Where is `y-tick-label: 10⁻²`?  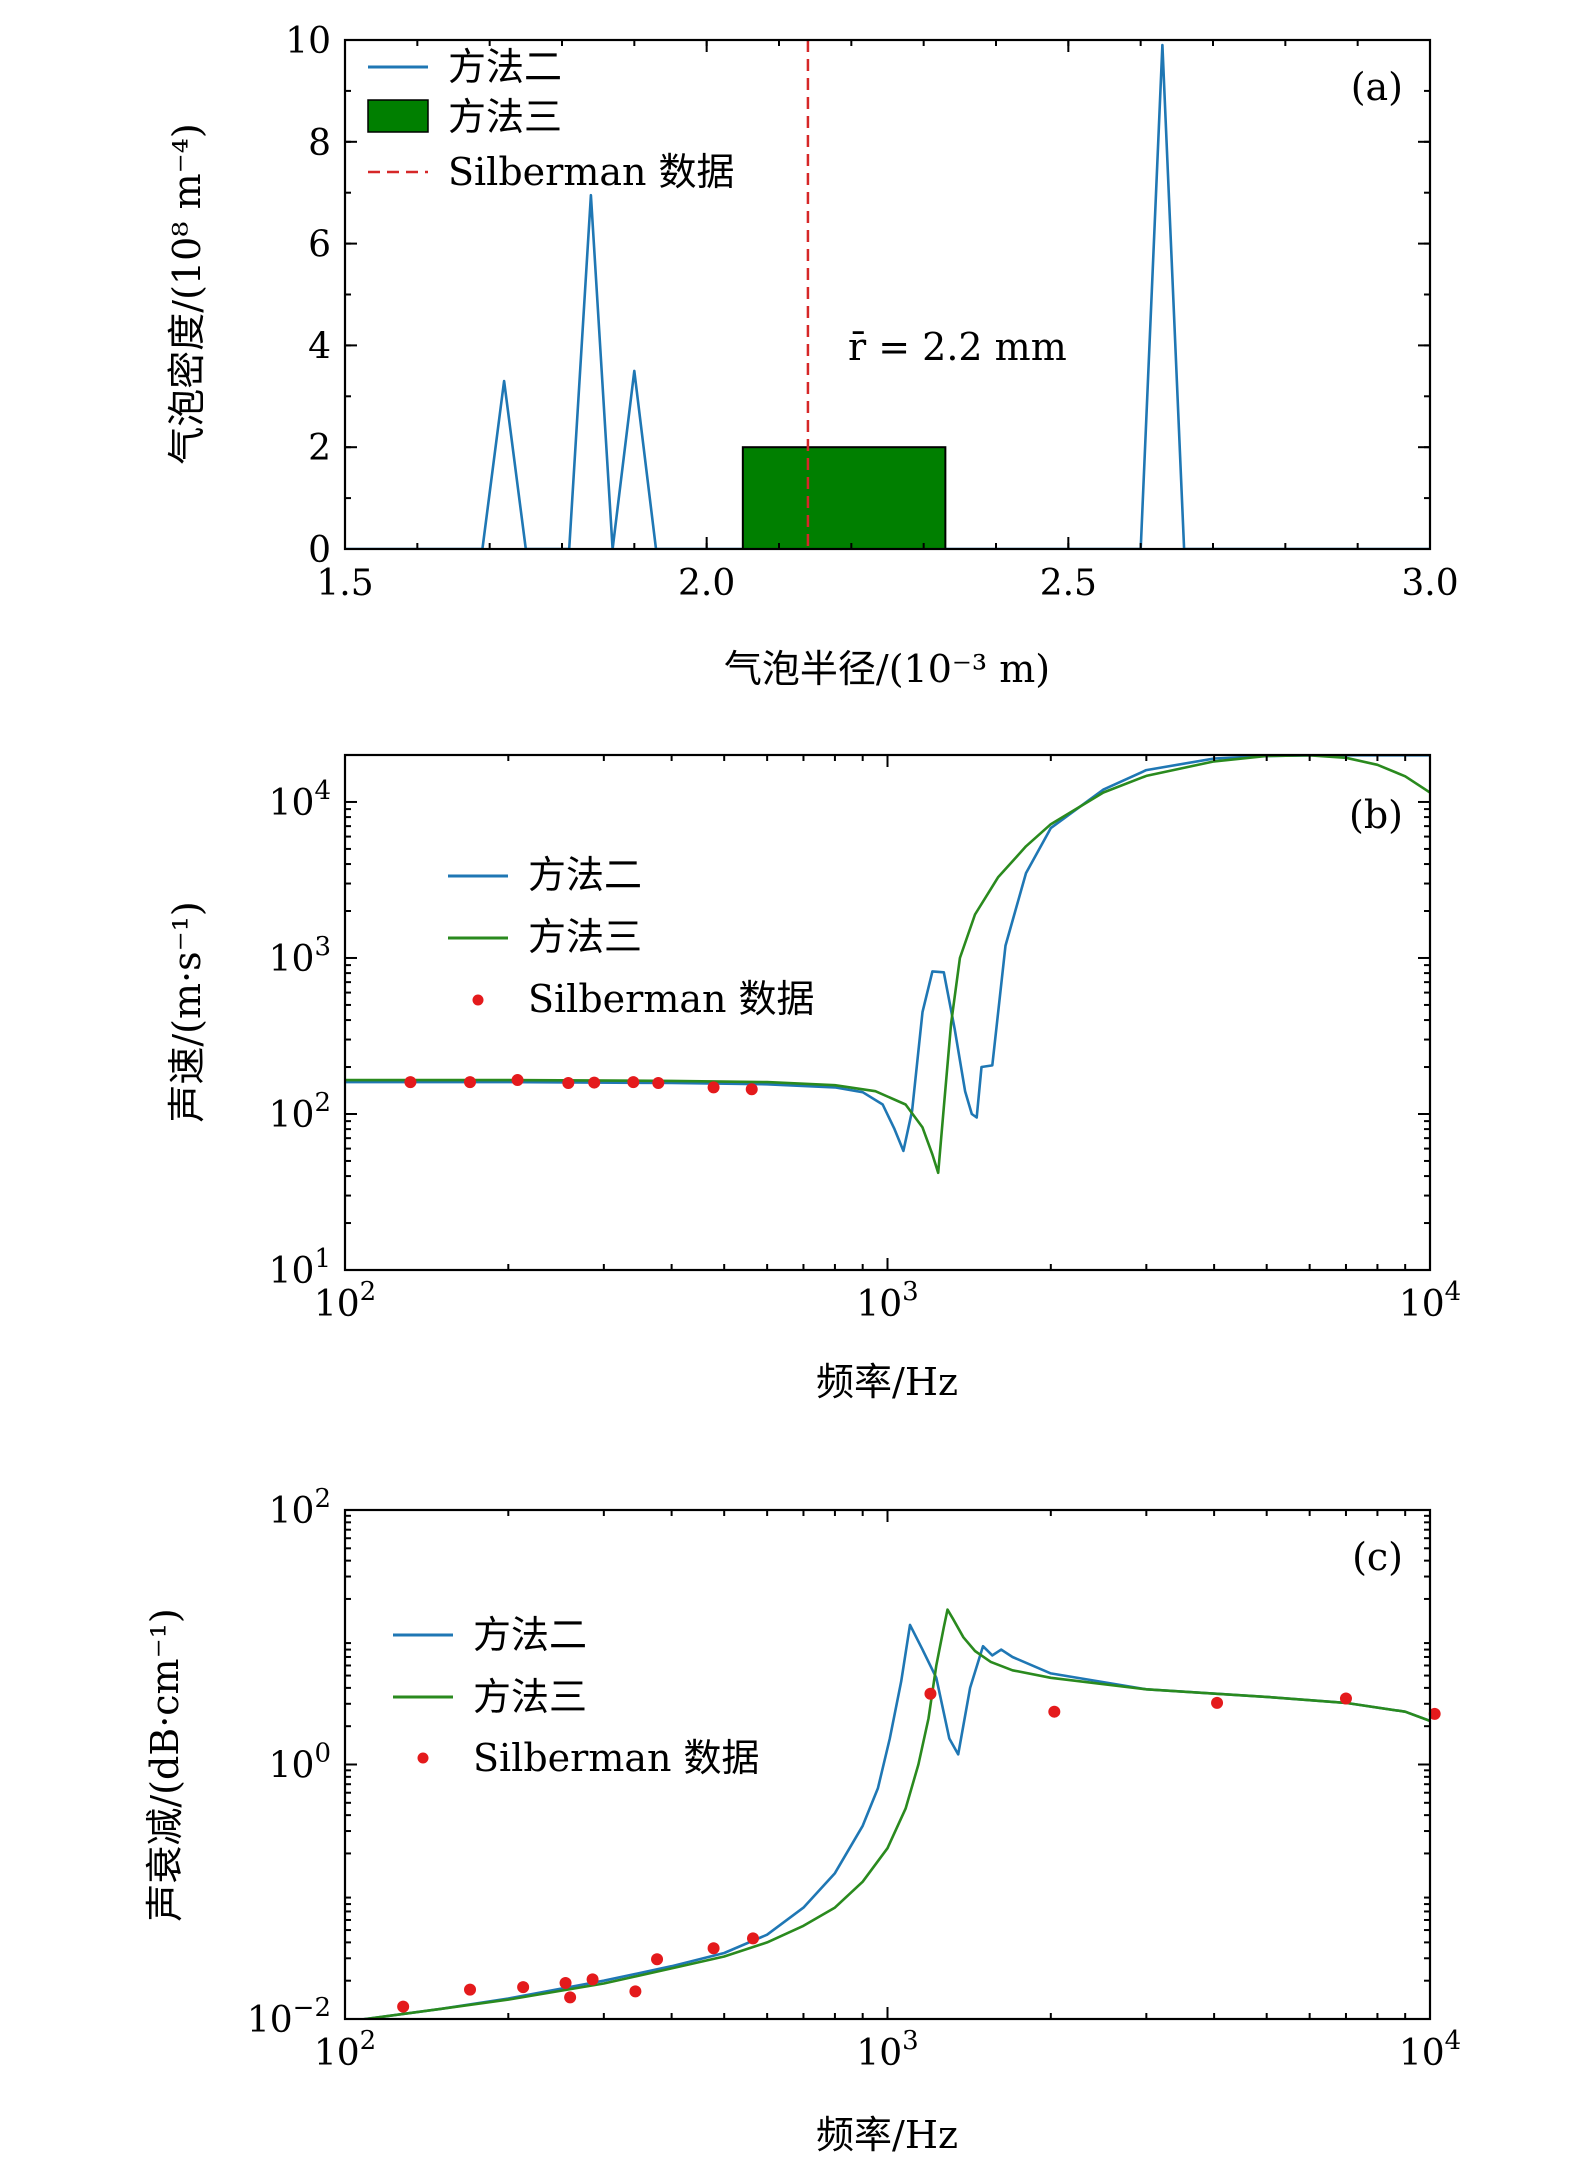 y-tick-label: 10⁻² is located at coordinates (289, 2017).